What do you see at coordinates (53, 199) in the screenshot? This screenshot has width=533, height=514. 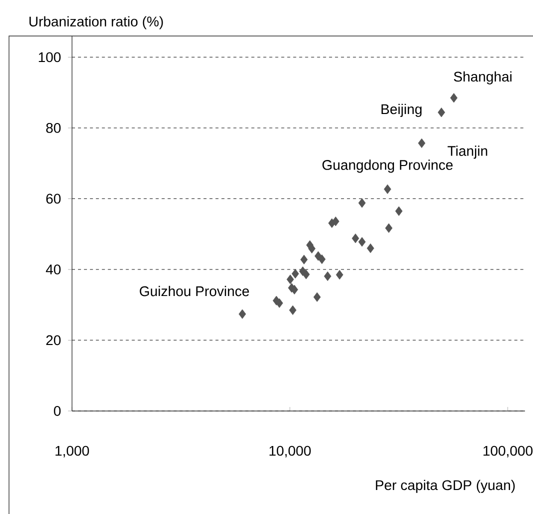 I see `y-tick-label: 60` at bounding box center [53, 199].